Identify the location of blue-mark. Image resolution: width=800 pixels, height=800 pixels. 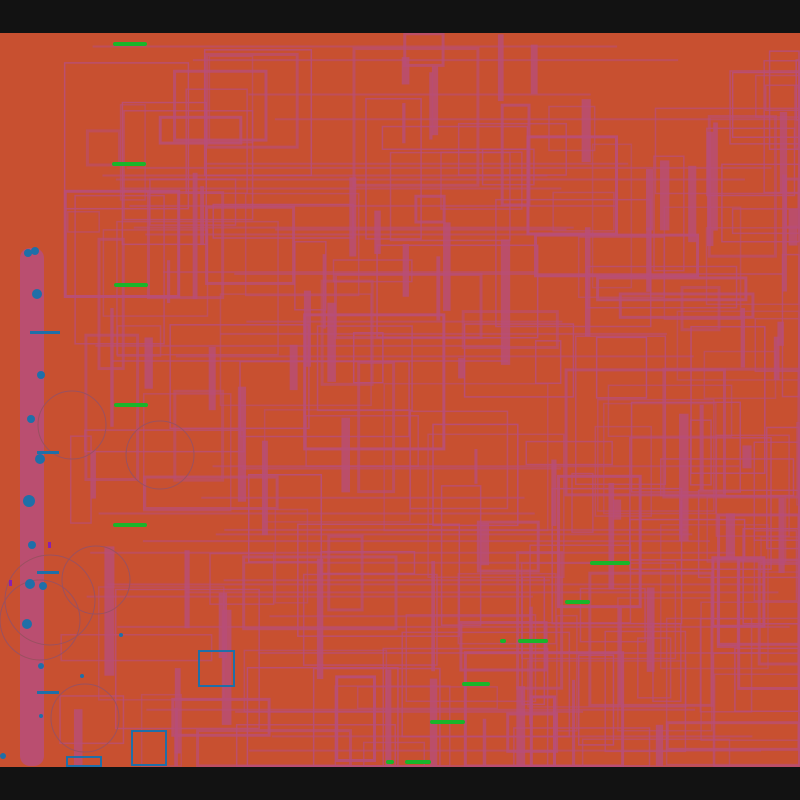
(48, 572).